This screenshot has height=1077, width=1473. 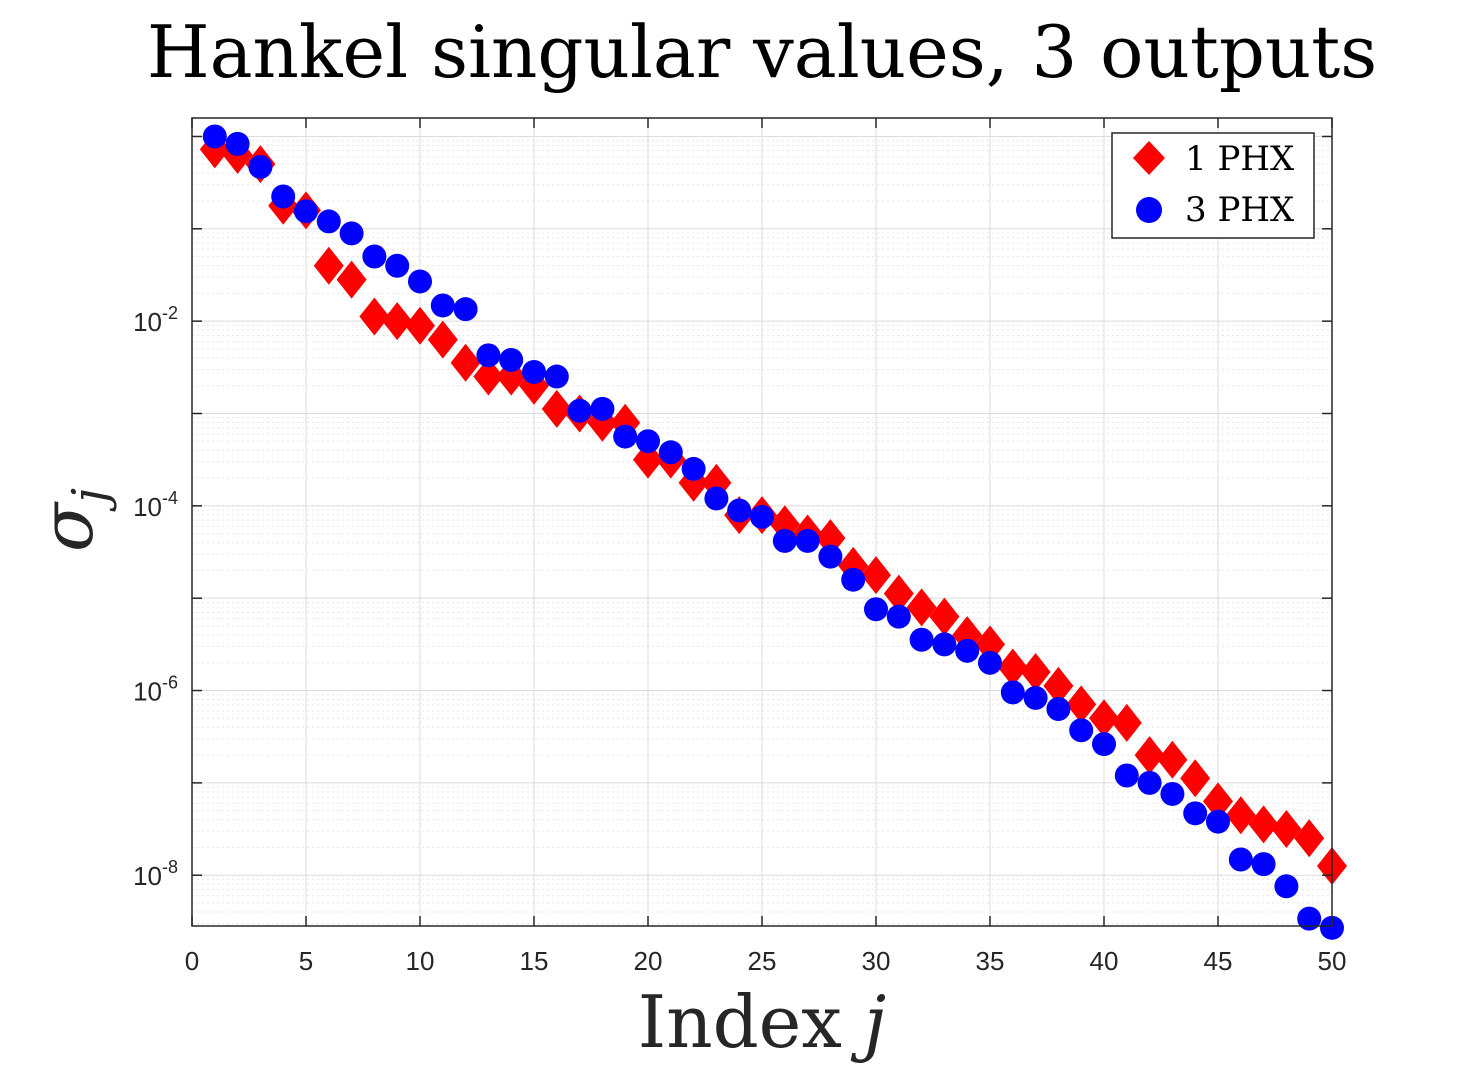 What do you see at coordinates (155, 505) in the screenshot?
I see `y-tick-label: 10⁻⁴` at bounding box center [155, 505].